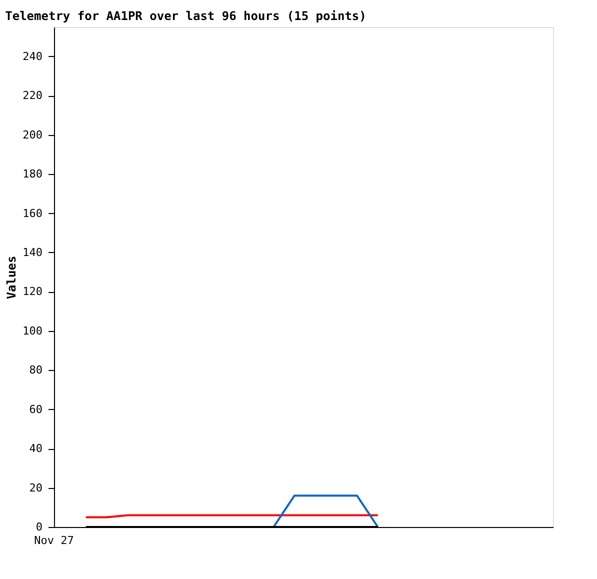 The image size is (597, 579). What do you see at coordinates (32, 252) in the screenshot?
I see `y-tick-label: 140` at bounding box center [32, 252].